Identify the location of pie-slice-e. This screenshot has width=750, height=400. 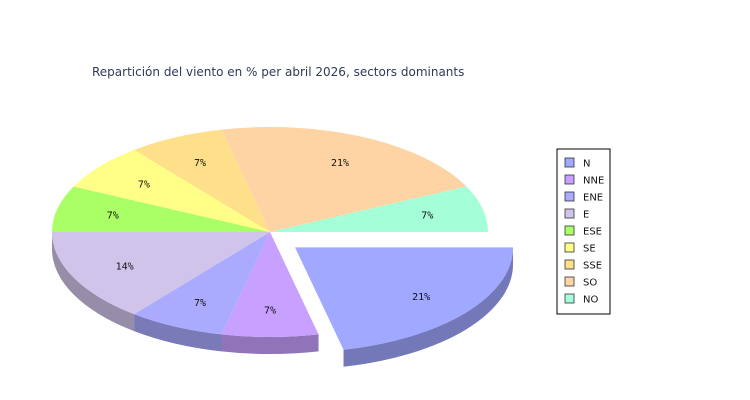
(161, 273).